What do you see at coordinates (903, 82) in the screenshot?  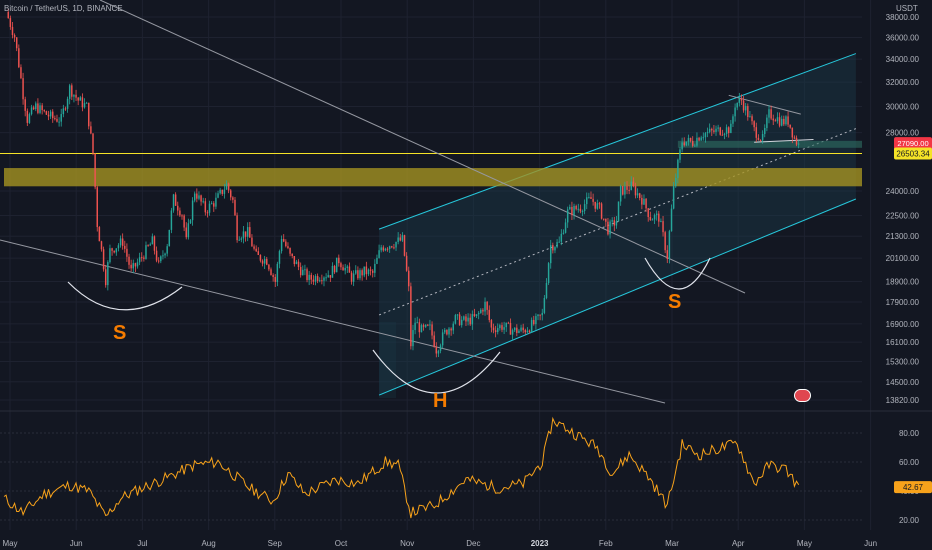 I see `price-tick-label: 32000.00` at bounding box center [903, 82].